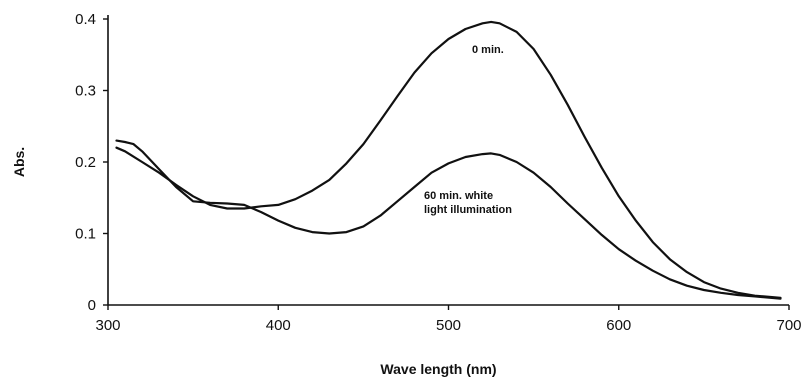 The height and width of the screenshot is (379, 809). Describe the element at coordinates (468, 130) in the screenshot. I see `annotations: 0 min. 60 min. white light illumination` at that location.